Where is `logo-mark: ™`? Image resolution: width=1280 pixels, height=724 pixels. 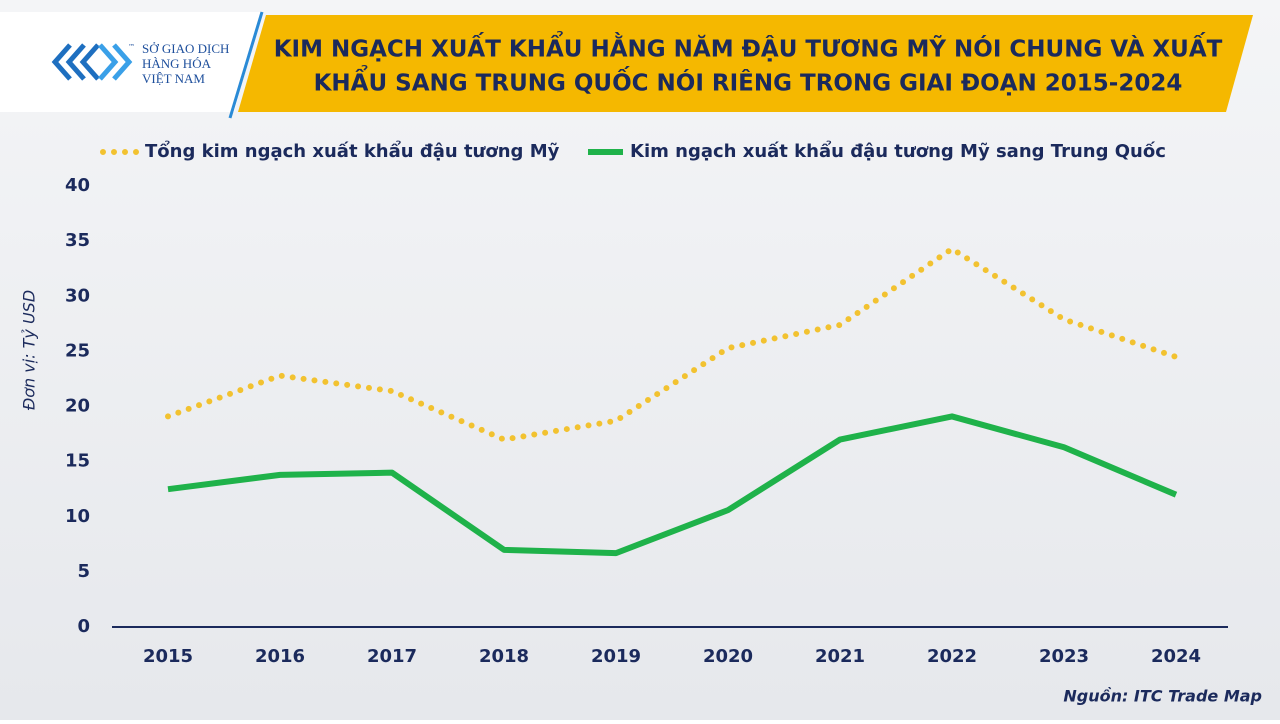 logo-mark: ™ is located at coordinates (131, 47).